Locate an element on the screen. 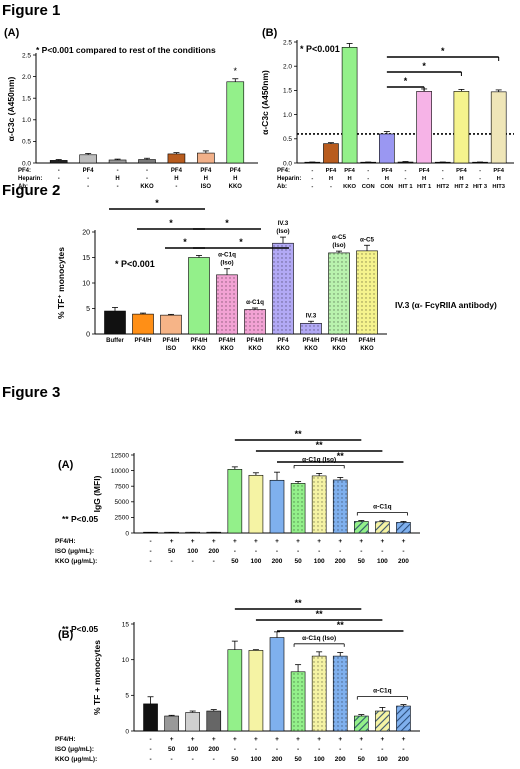  fig3a-category-label: 100 is located at coordinates (192, 551).